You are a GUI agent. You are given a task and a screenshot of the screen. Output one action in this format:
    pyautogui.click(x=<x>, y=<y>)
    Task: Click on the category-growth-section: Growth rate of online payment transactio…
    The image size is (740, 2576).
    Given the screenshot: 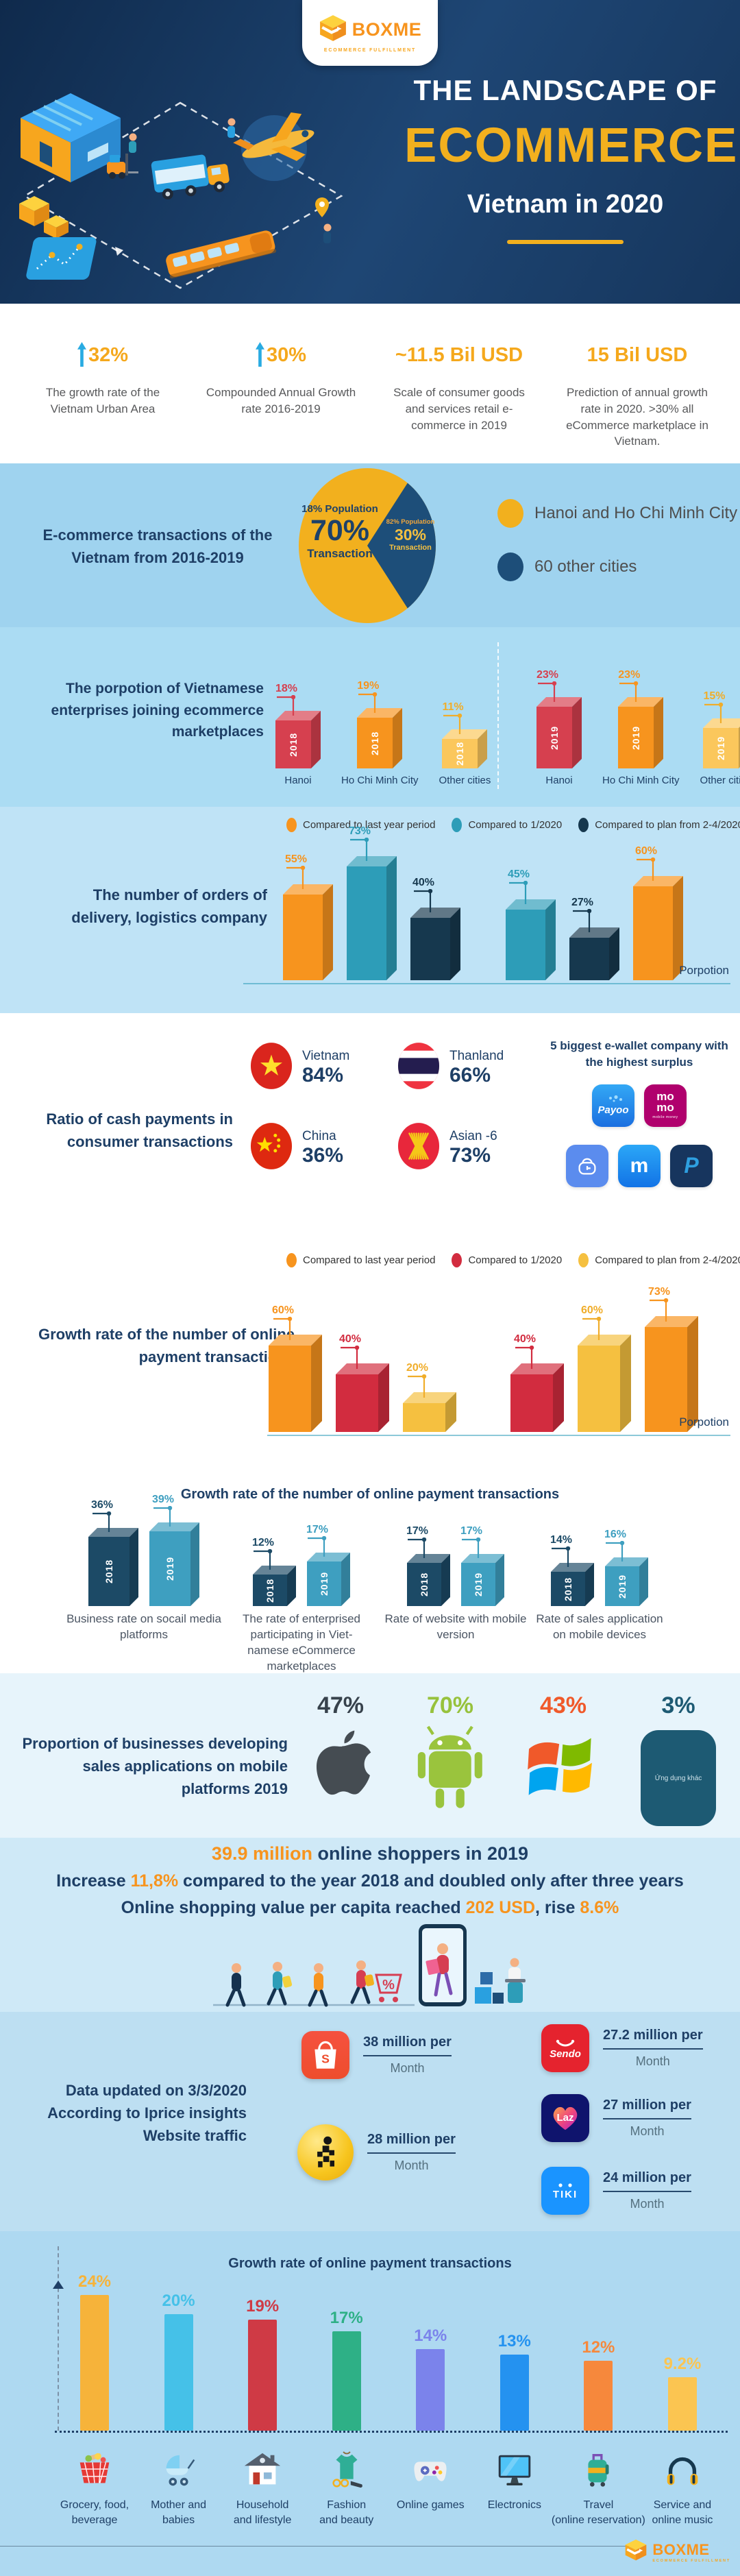 What is the action you would take?
    pyautogui.click(x=370, y=2403)
    